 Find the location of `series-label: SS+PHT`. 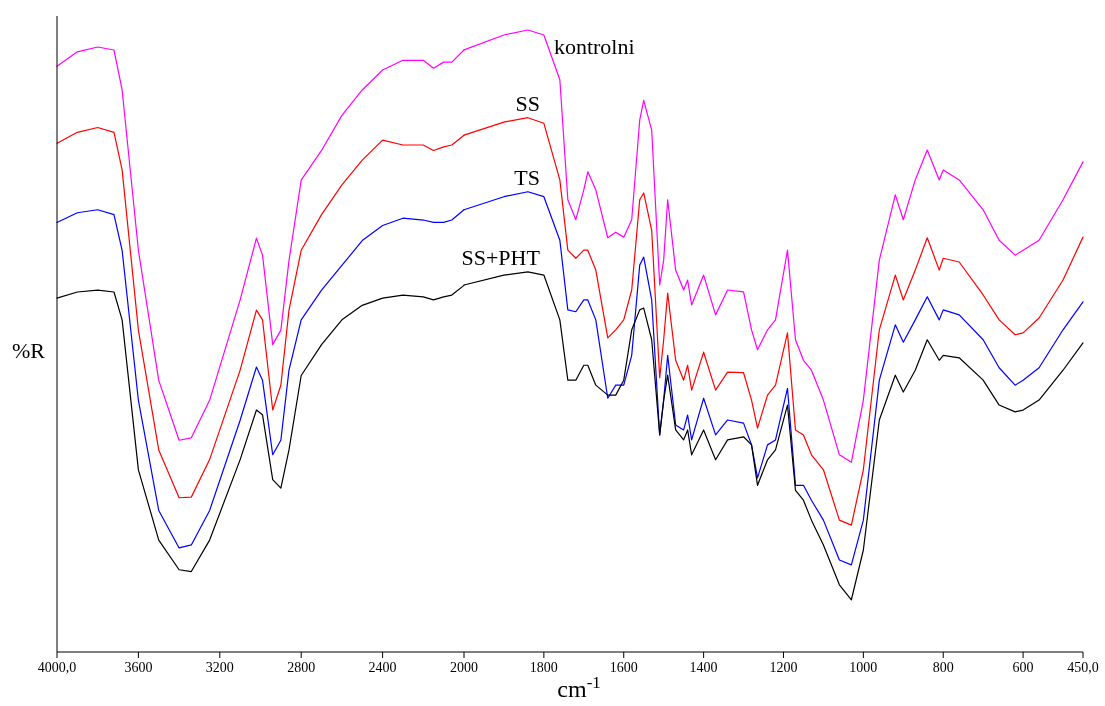

series-label: SS+PHT is located at coordinates (501, 257).